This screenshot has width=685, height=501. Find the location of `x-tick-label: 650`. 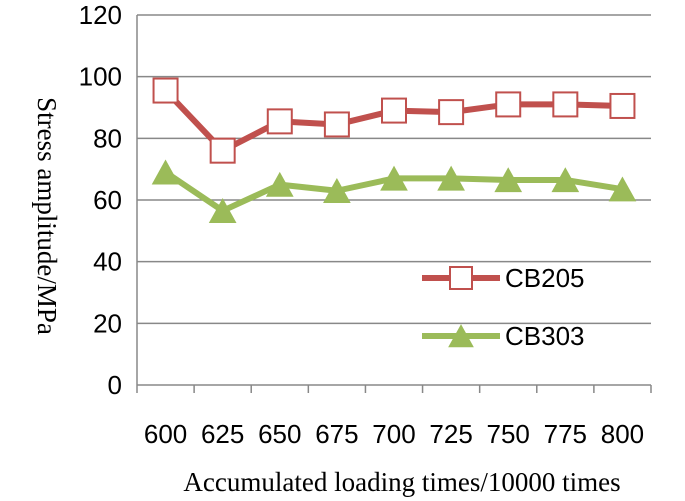

x-tick-label: 650 is located at coordinates (279, 434).